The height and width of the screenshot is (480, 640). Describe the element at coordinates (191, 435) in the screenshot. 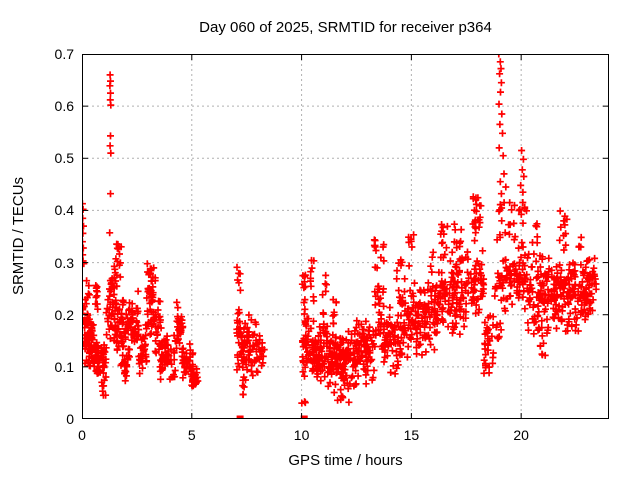

I see `x-tick-label: 5` at that location.